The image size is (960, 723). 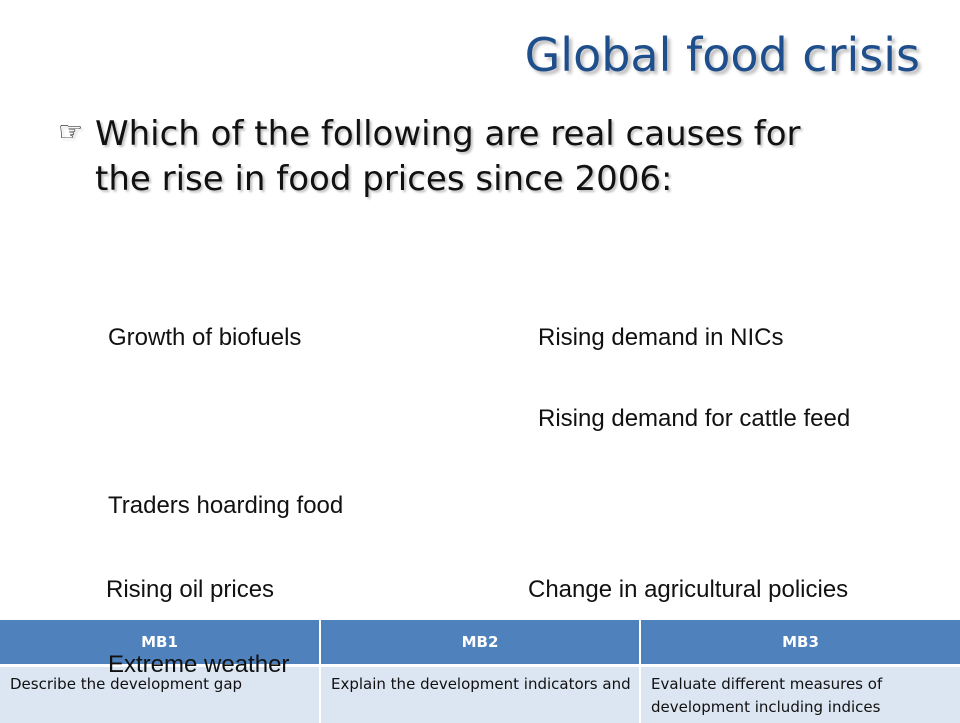 What do you see at coordinates (225, 506) in the screenshot?
I see `option-traders-hoarding-food: Traders hoarding food` at bounding box center [225, 506].